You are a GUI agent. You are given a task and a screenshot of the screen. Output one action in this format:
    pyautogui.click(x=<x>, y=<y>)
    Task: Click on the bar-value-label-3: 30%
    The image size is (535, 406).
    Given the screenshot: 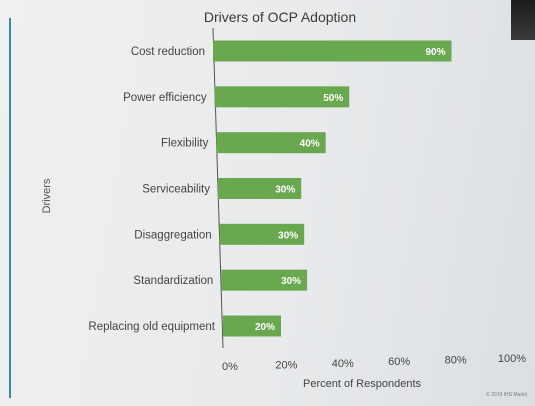 What is the action you would take?
    pyautogui.click(x=285, y=190)
    